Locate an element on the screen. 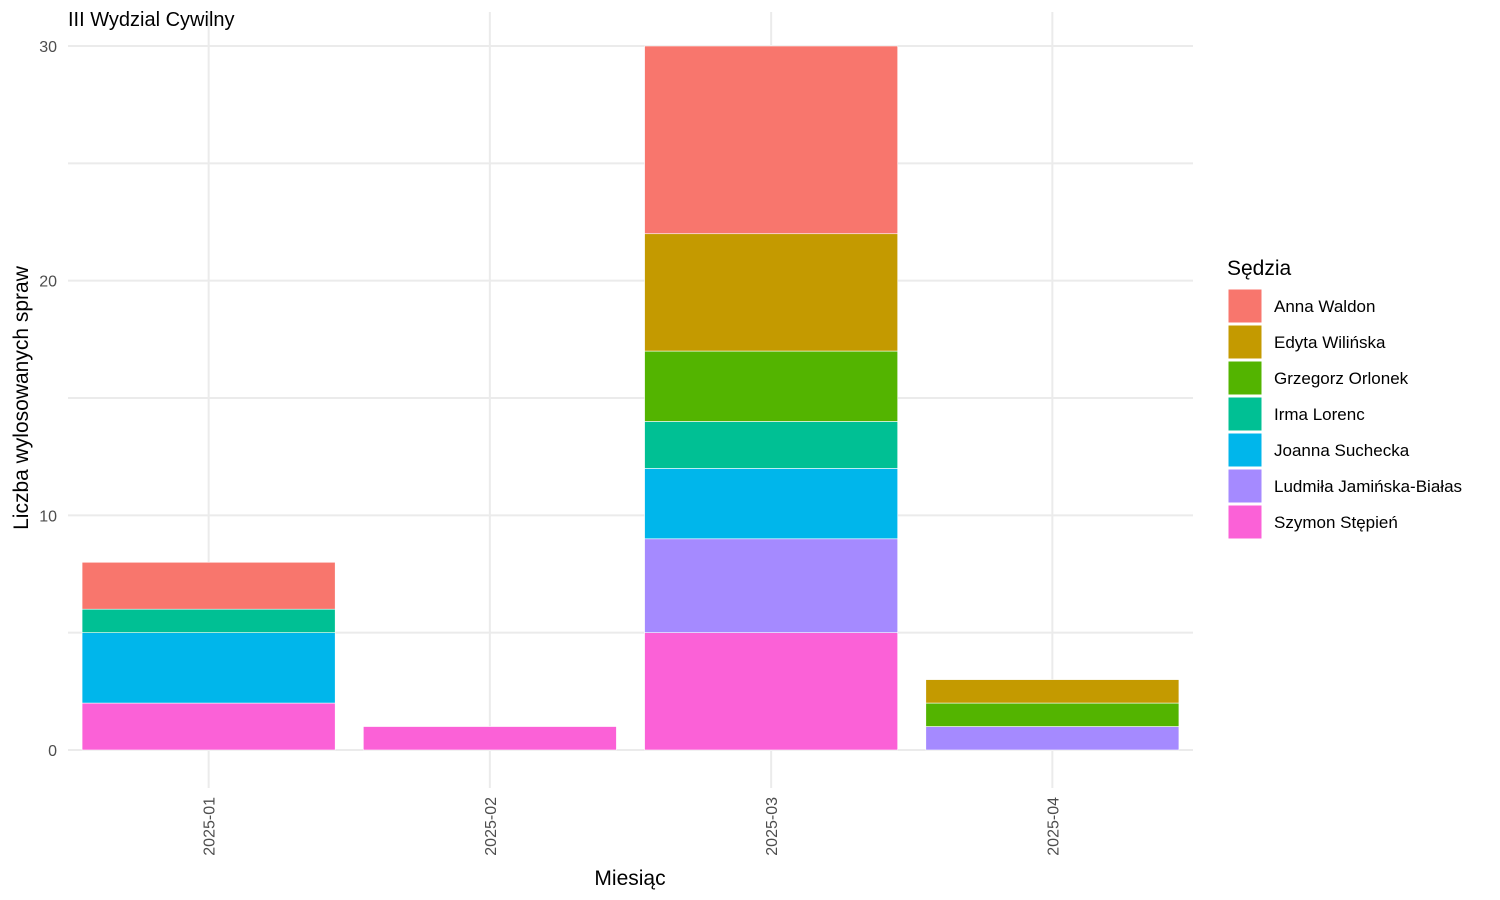 Image resolution: width=1500 pixels, height=900 pixels. legend-label: Ludmiła Jamińska-Białas is located at coordinates (1368, 486).